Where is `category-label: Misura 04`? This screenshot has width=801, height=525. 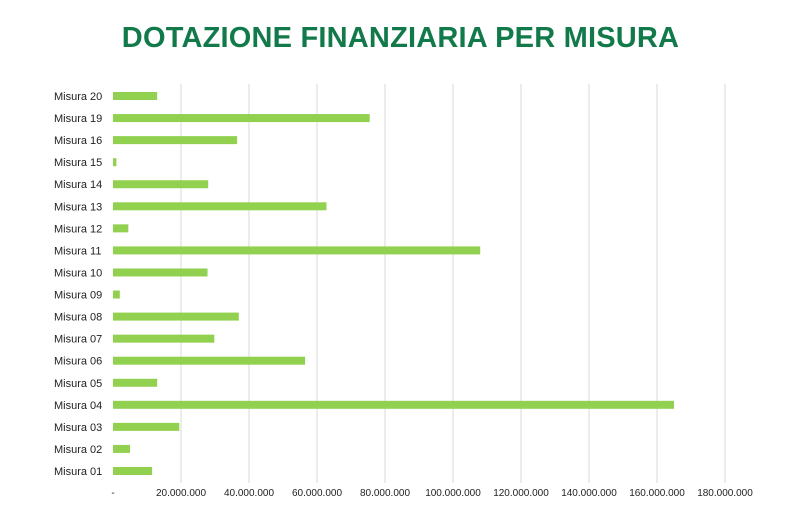
category-label: Misura 04 is located at coordinates (78, 406).